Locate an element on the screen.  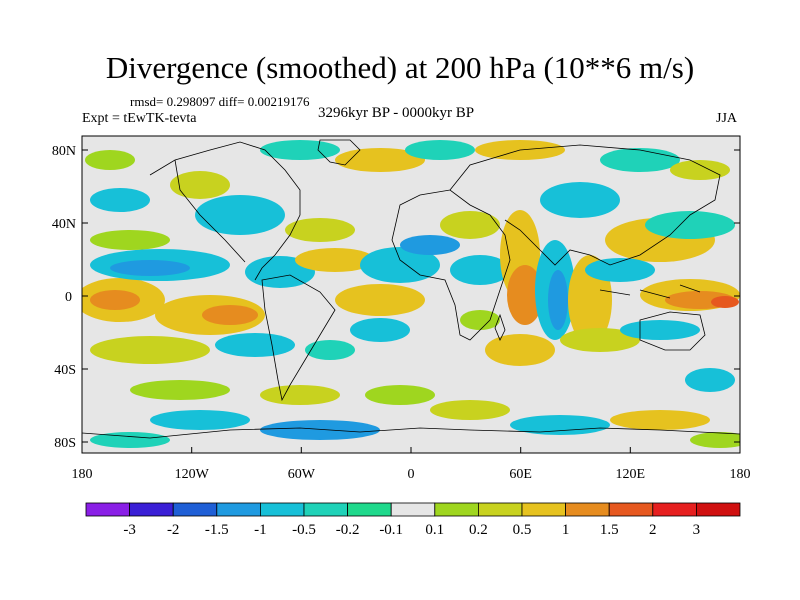
season-label: JJA is located at coordinates (727, 118).